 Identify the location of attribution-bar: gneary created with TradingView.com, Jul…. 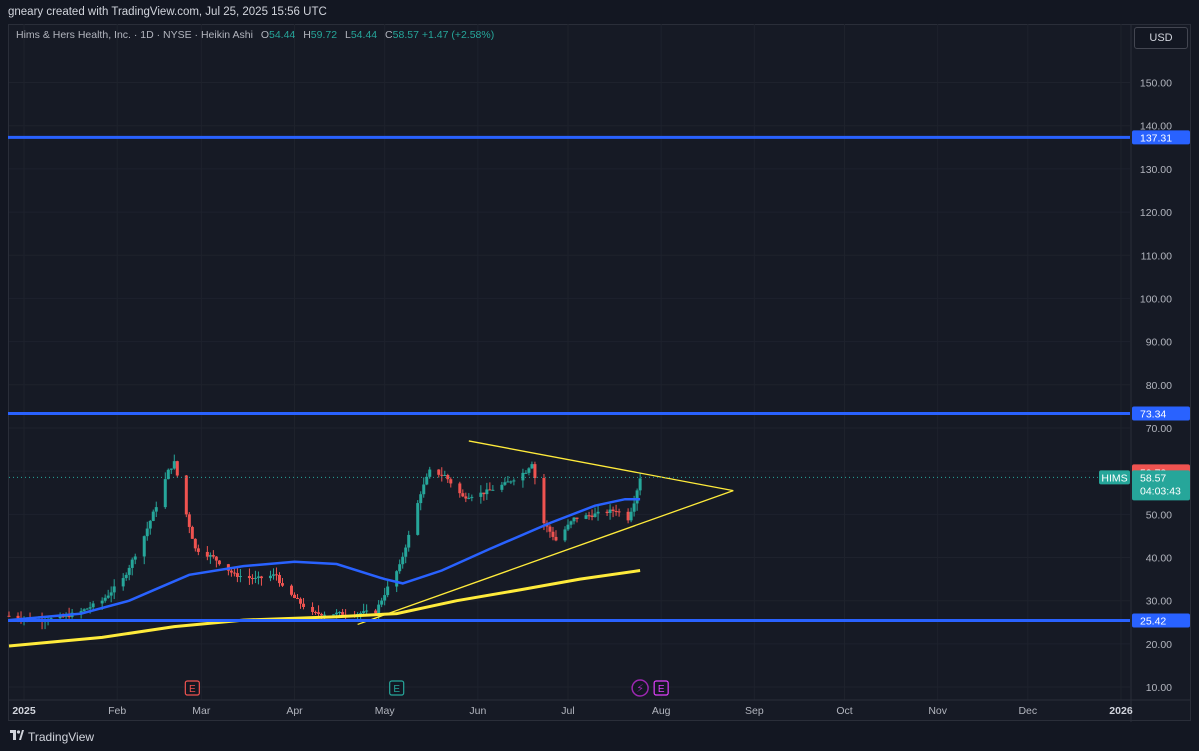
(599, 12).